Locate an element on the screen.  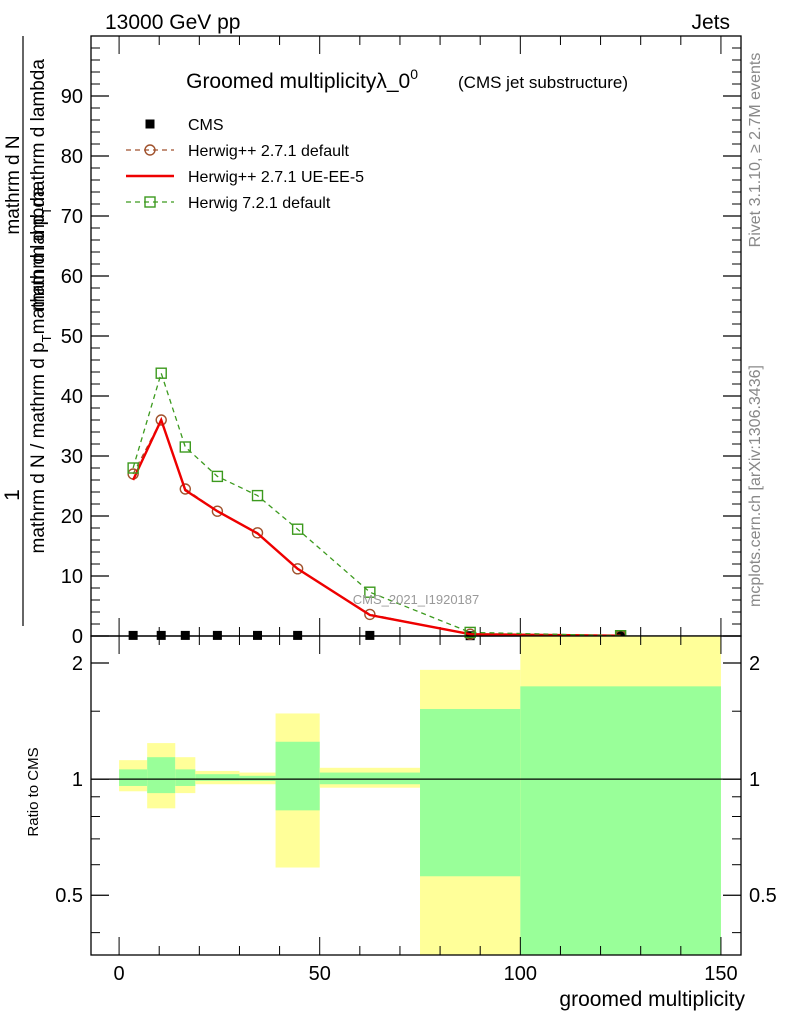
main-ytick-label: 40 is located at coordinates (72, 397).